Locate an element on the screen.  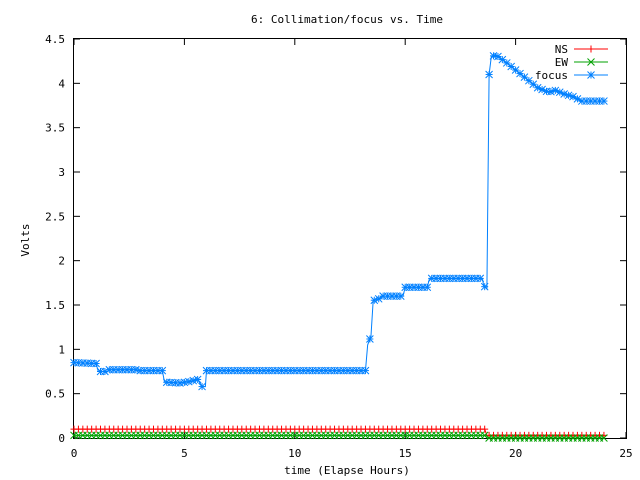
y-tick-label: 0 is located at coordinates (61, 438).